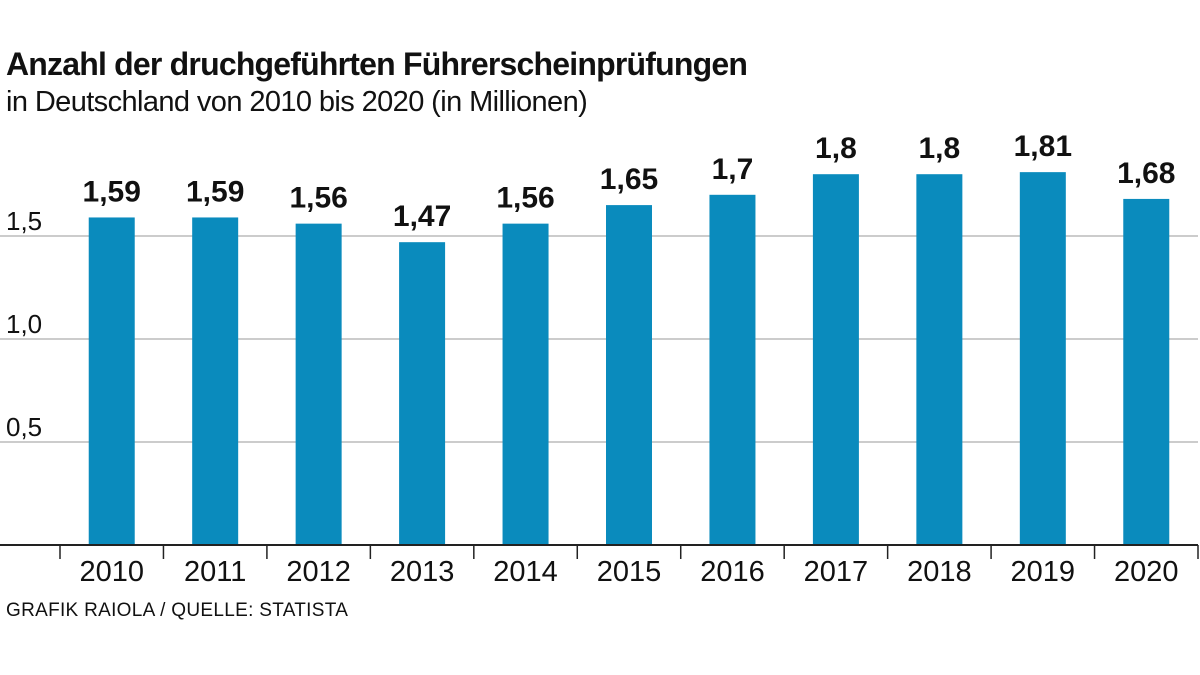 This screenshot has width=1200, height=675. Describe the element at coordinates (629, 572) in the screenshot. I see `x-tick-label-2015: 2015` at that location.